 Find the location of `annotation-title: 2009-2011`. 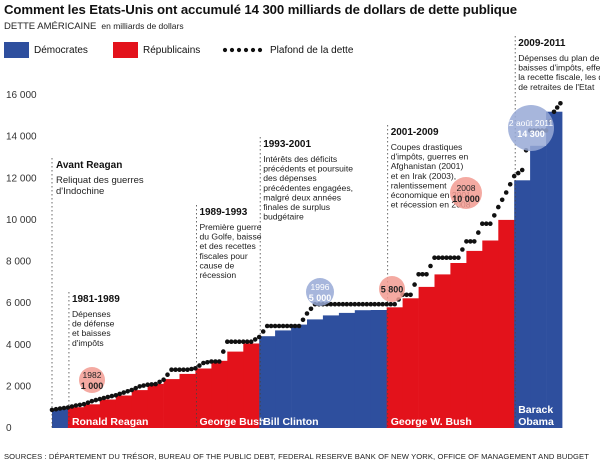

annotation-title: 2009-2011 is located at coordinates (542, 43).